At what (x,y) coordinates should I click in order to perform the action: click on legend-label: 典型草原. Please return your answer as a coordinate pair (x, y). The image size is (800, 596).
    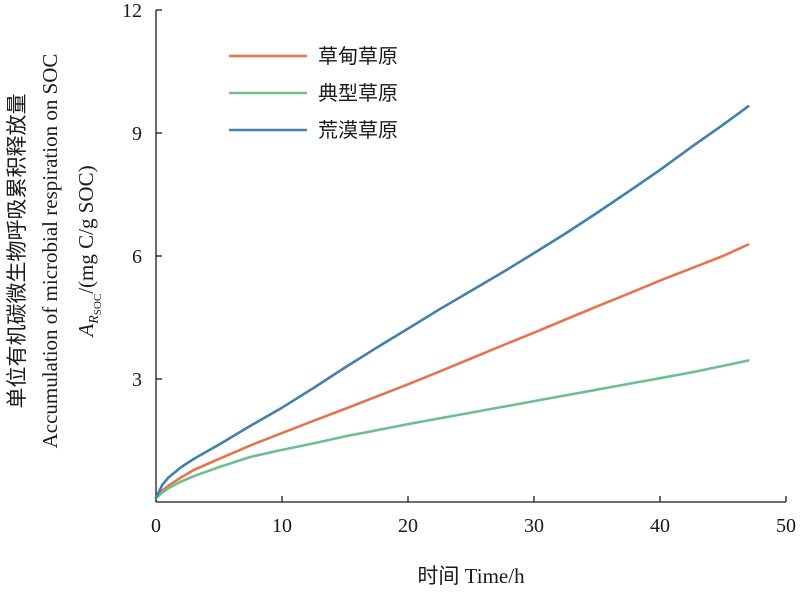
    Looking at the image, I should click on (358, 93).